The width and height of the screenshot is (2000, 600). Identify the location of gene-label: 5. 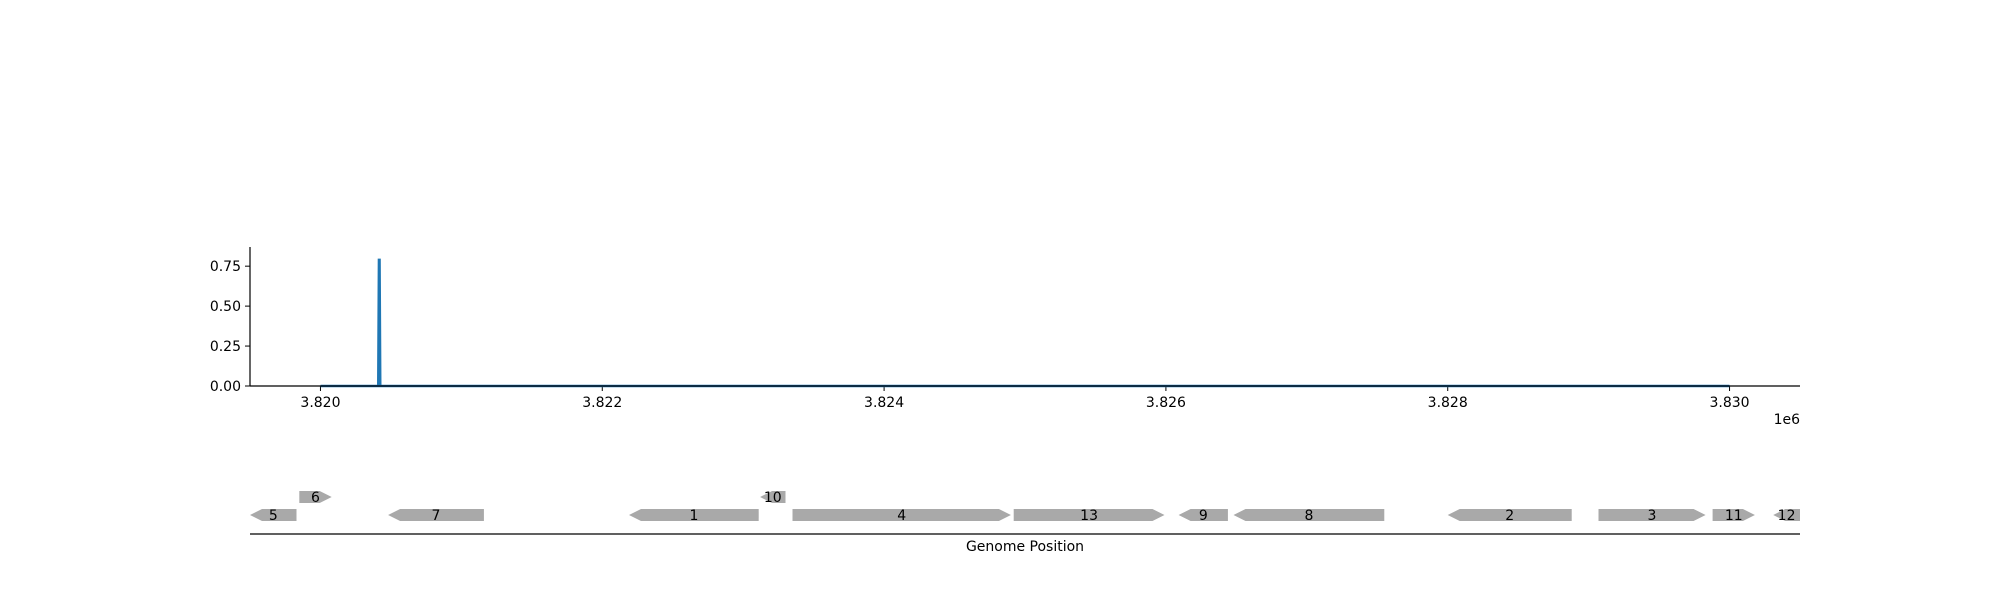
(273, 516).